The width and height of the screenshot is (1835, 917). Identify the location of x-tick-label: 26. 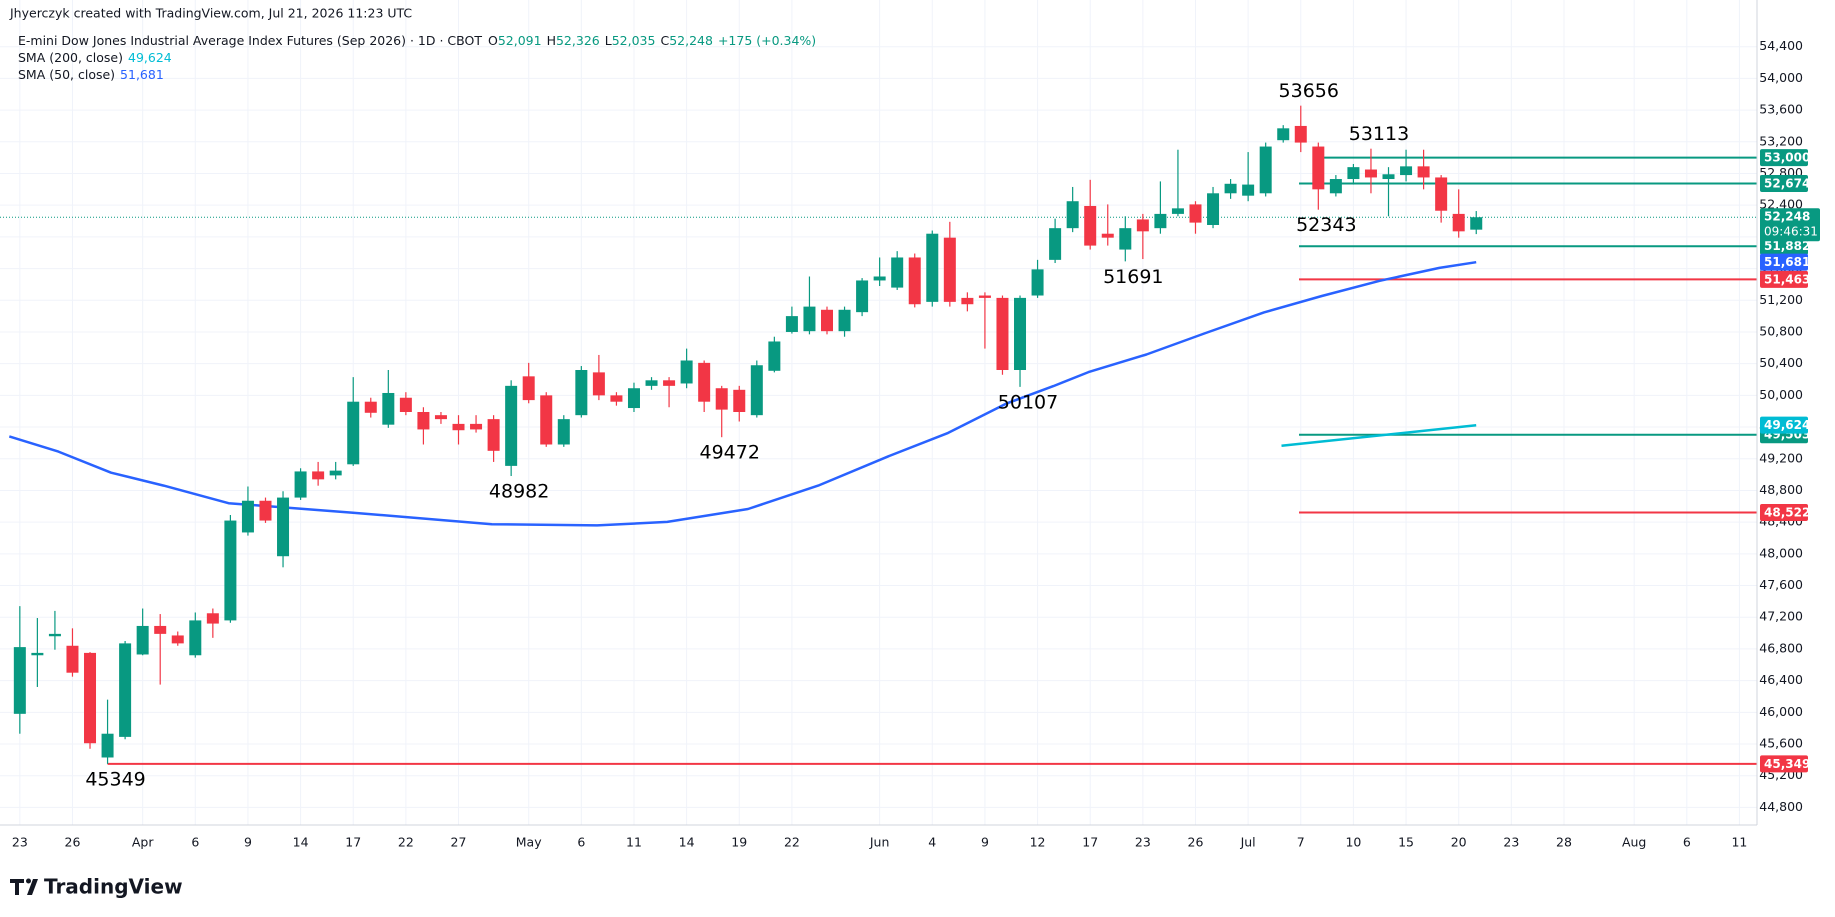
(73, 842).